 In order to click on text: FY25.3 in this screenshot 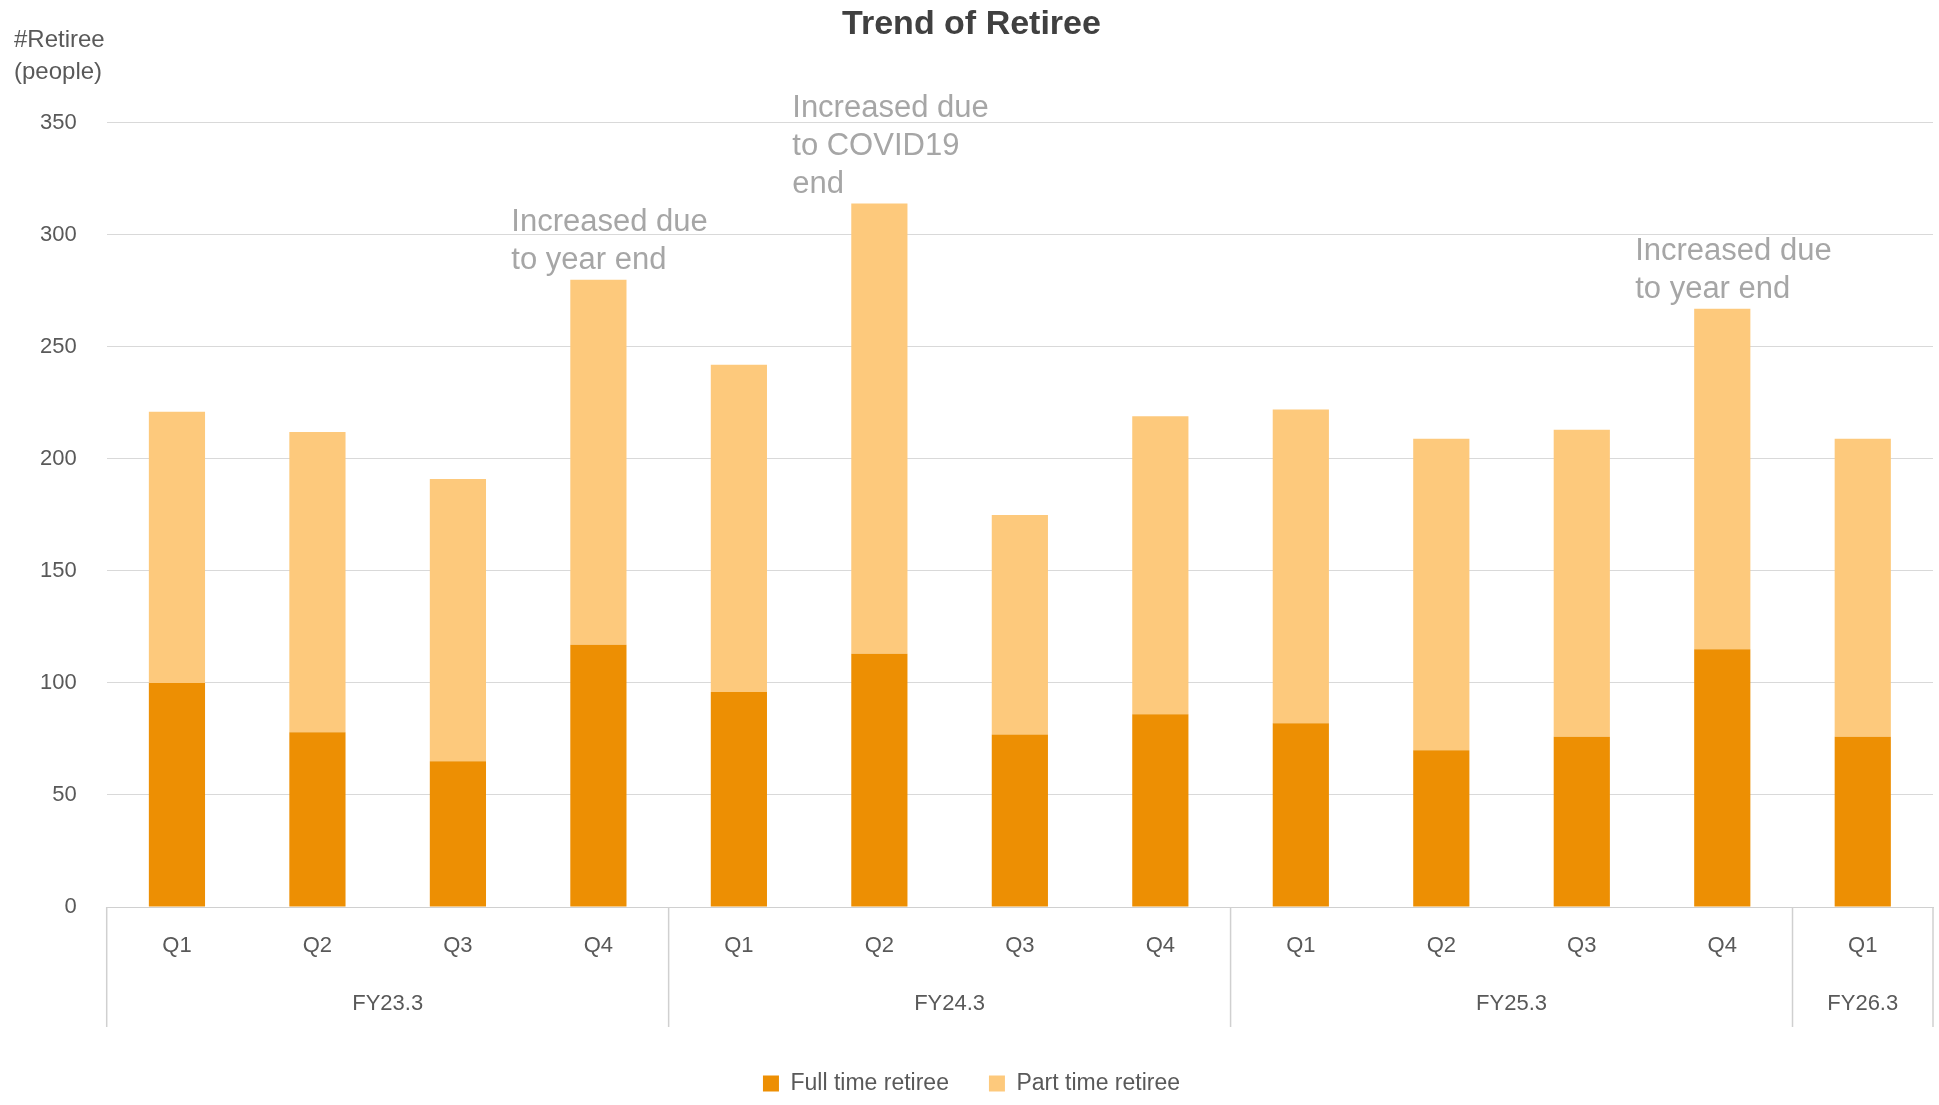, I will do `click(1512, 1003)`.